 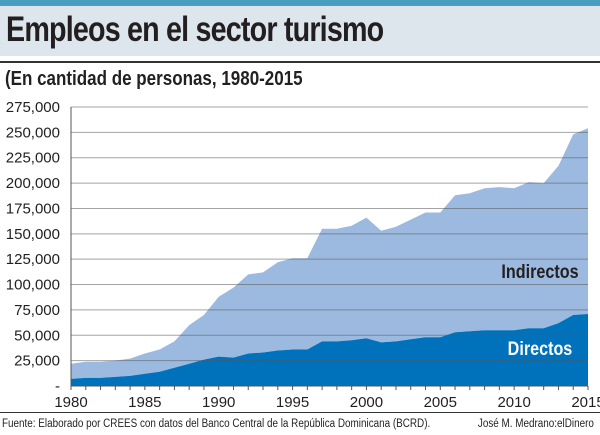 I want to click on chart-subtitle: (En cantidad de personas, 1980-2015, so click(x=154, y=79).